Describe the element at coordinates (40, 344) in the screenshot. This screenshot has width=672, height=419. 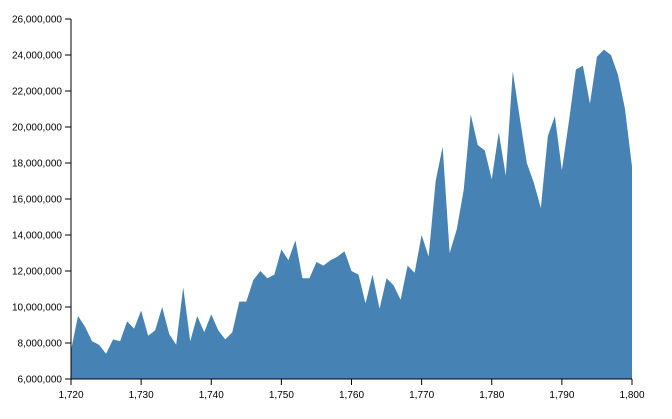
I see `y-tick-label: 8,000,000` at that location.